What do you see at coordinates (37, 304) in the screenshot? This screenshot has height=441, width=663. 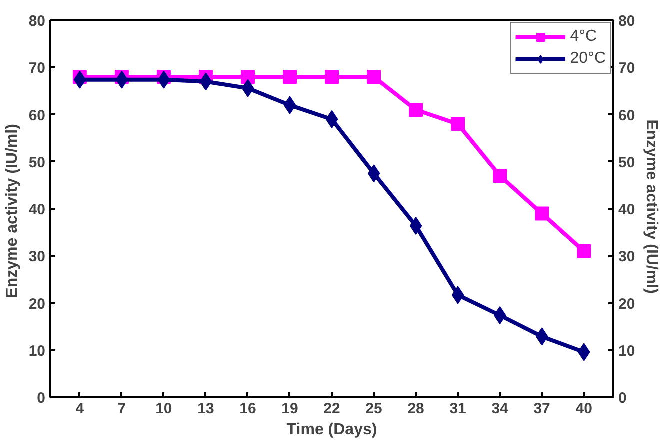 I see `y-tick-label: 20` at bounding box center [37, 304].